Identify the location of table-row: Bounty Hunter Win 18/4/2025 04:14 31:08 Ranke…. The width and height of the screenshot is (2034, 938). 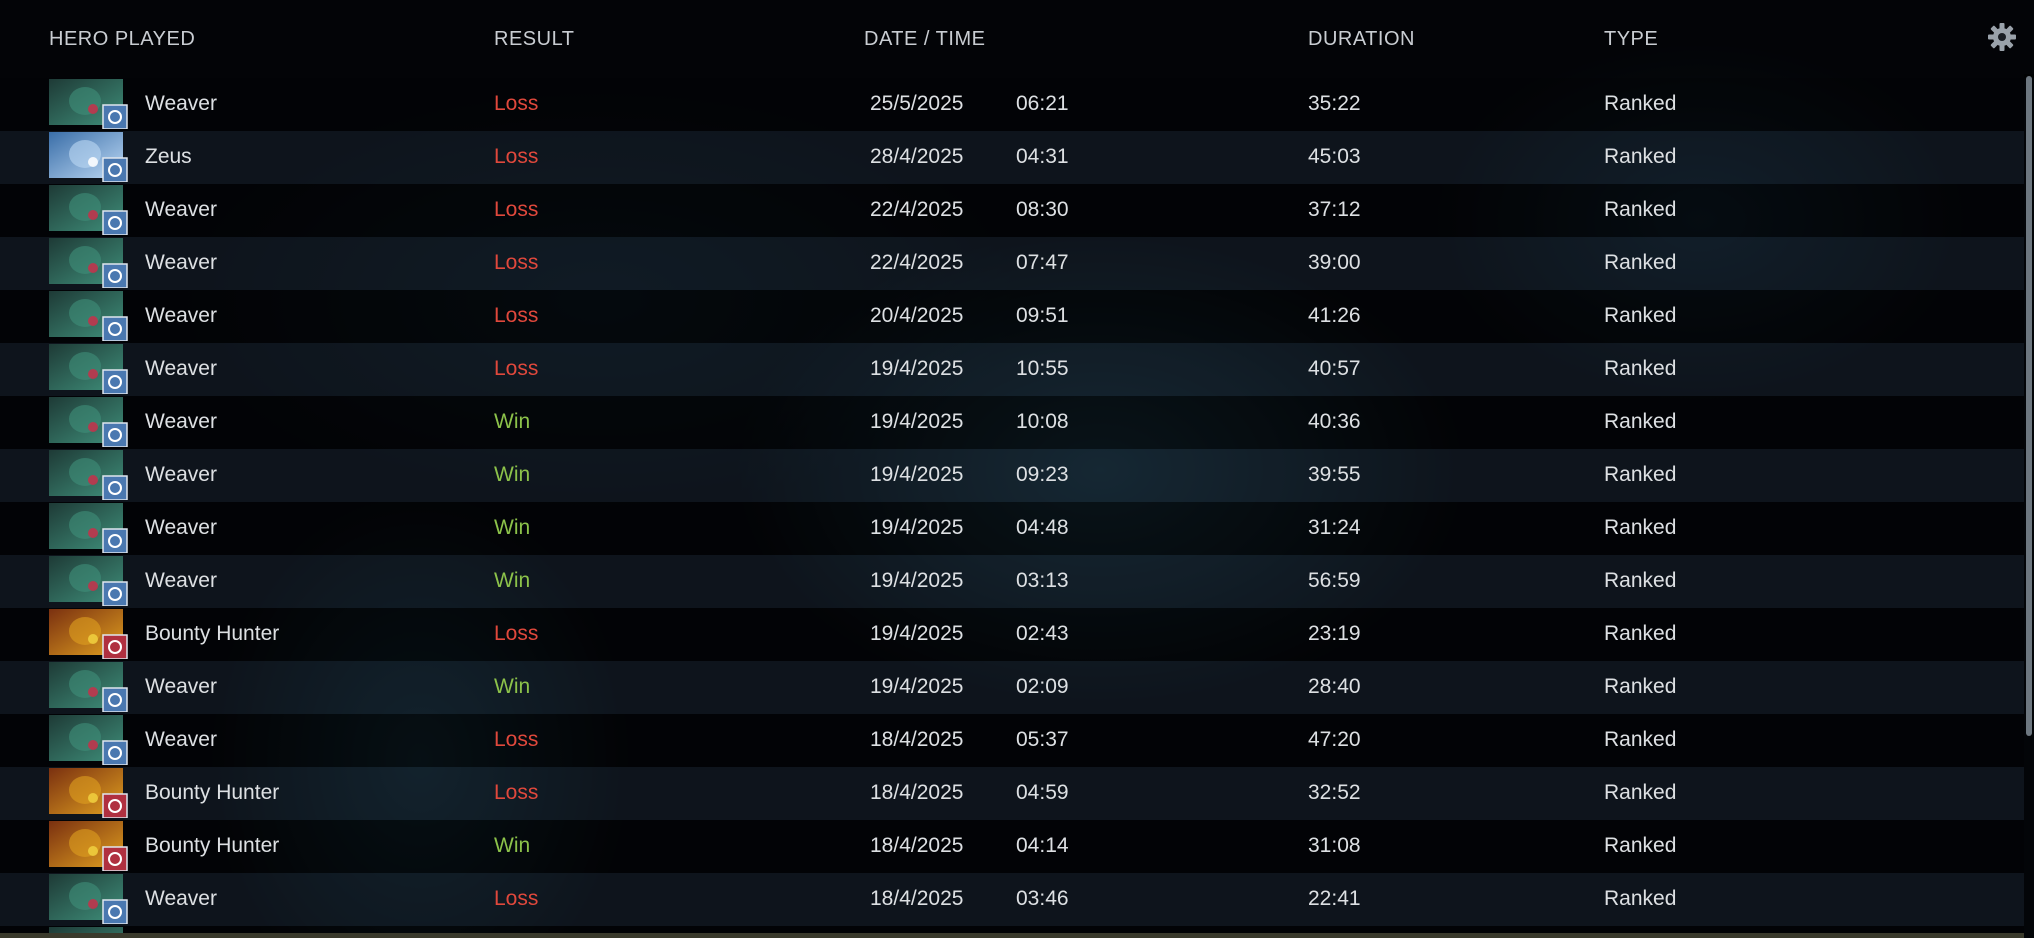
(1012, 846).